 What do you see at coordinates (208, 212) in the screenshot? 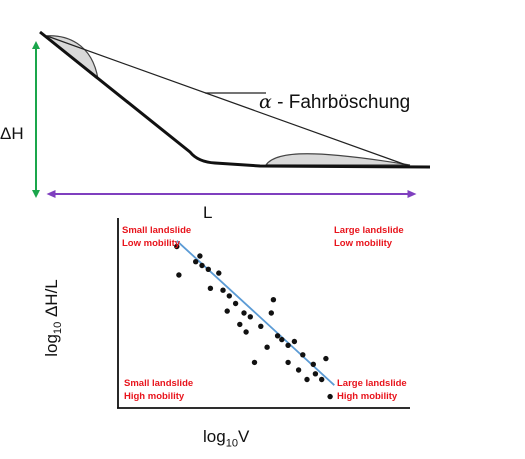
I see `length-label: L` at bounding box center [208, 212].